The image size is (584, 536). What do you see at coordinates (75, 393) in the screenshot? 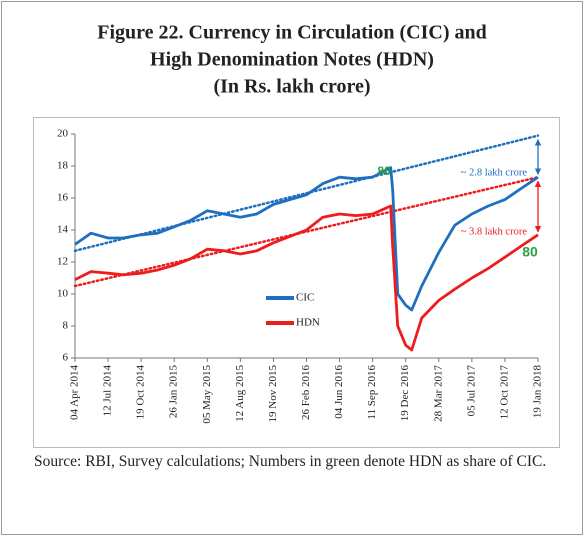
I see `x-tick-label: 04 Apr 2014` at bounding box center [75, 393].